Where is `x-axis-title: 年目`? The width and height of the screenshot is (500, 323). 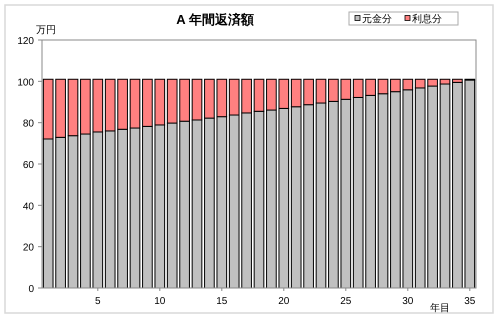
x-axis-title: 年目 is located at coordinates (440, 308).